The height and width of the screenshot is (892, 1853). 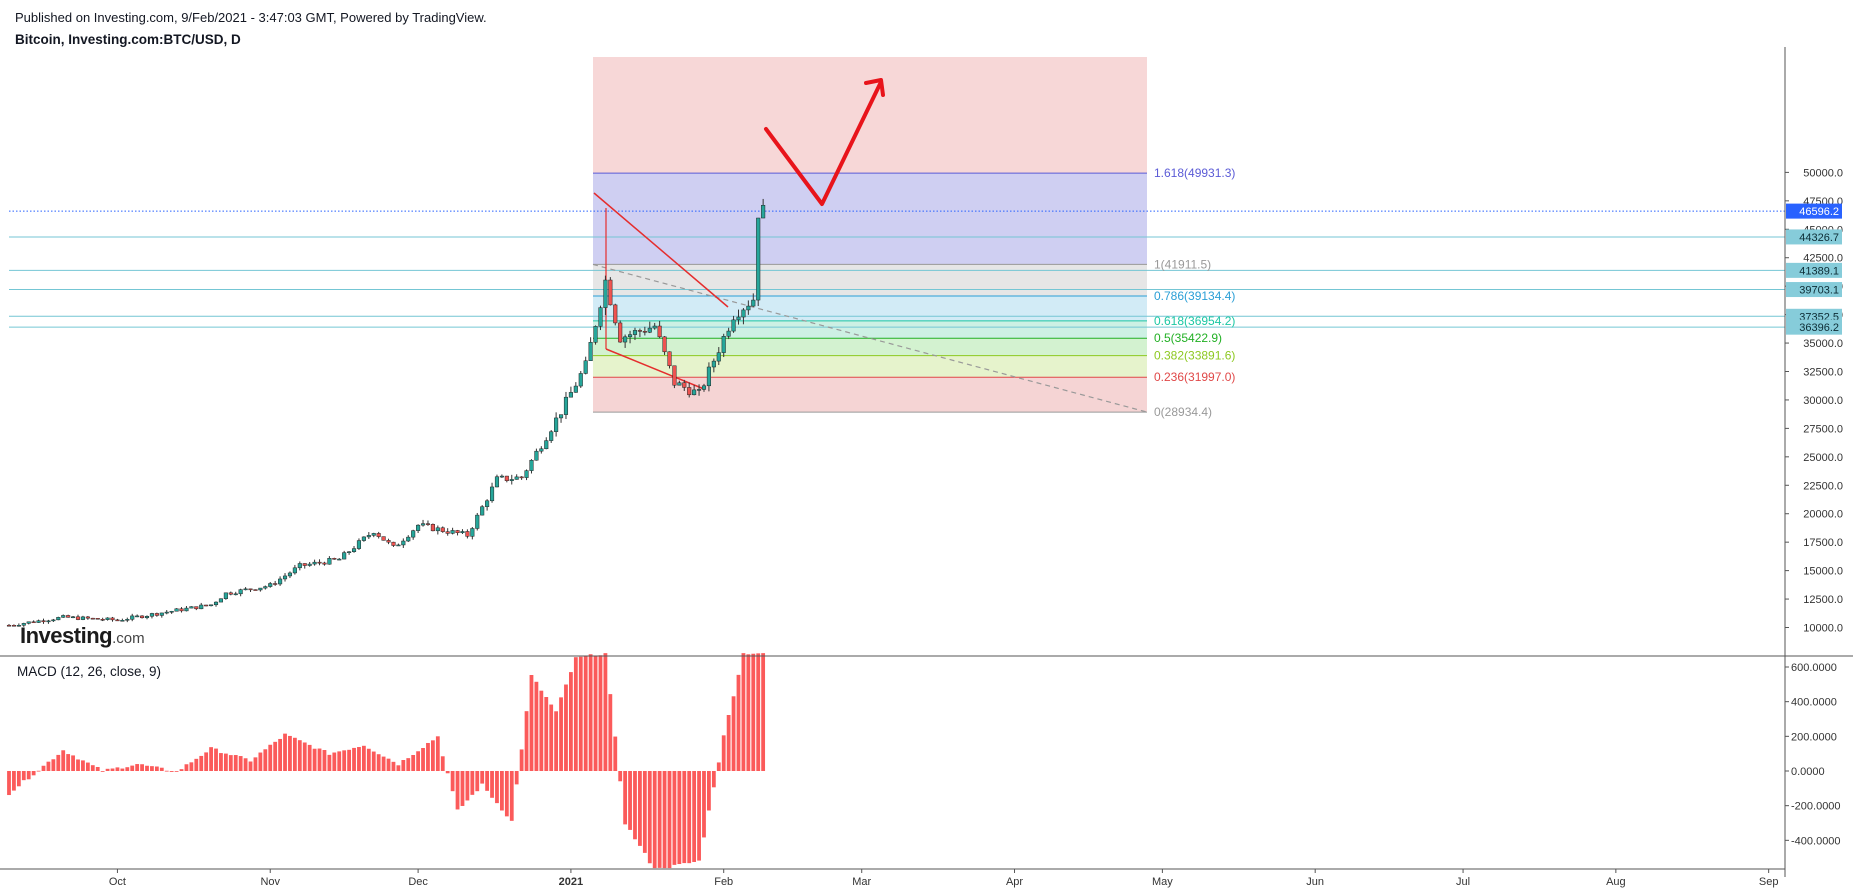 I want to click on level-tag, so click(x=1814, y=290).